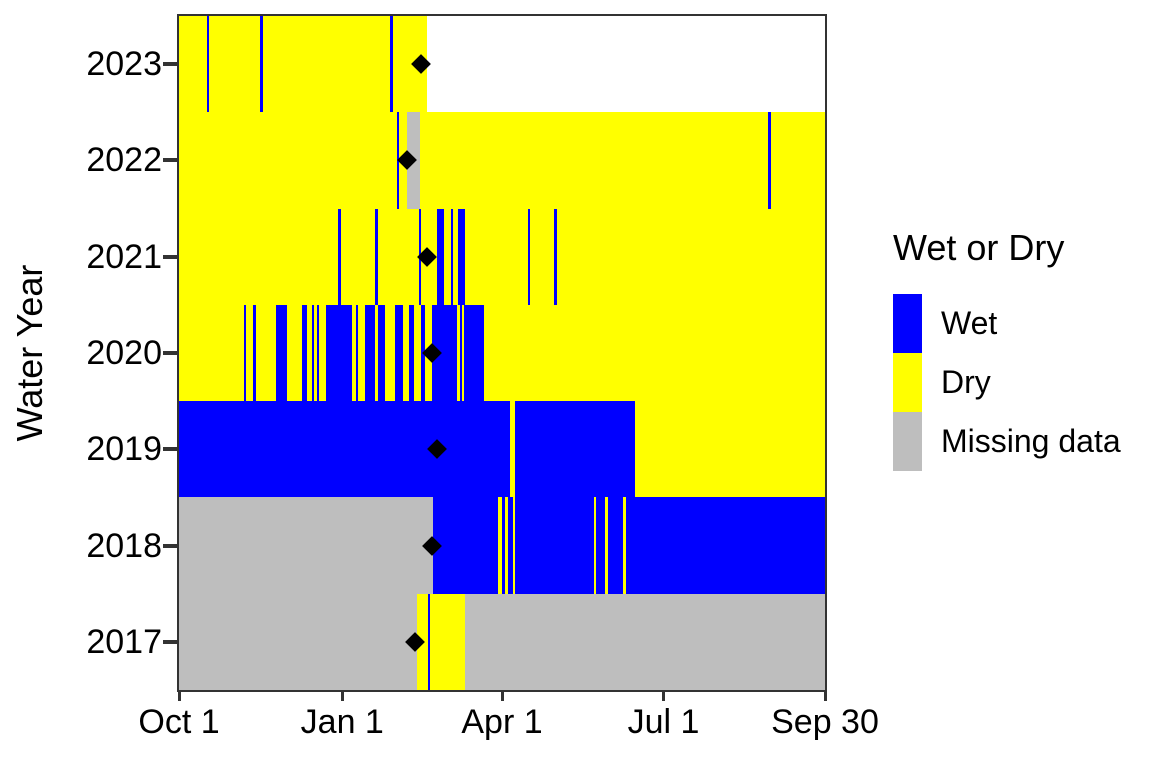  What do you see at coordinates (1007, 323) in the screenshot?
I see `legend-item-wet: Wet` at bounding box center [1007, 323].